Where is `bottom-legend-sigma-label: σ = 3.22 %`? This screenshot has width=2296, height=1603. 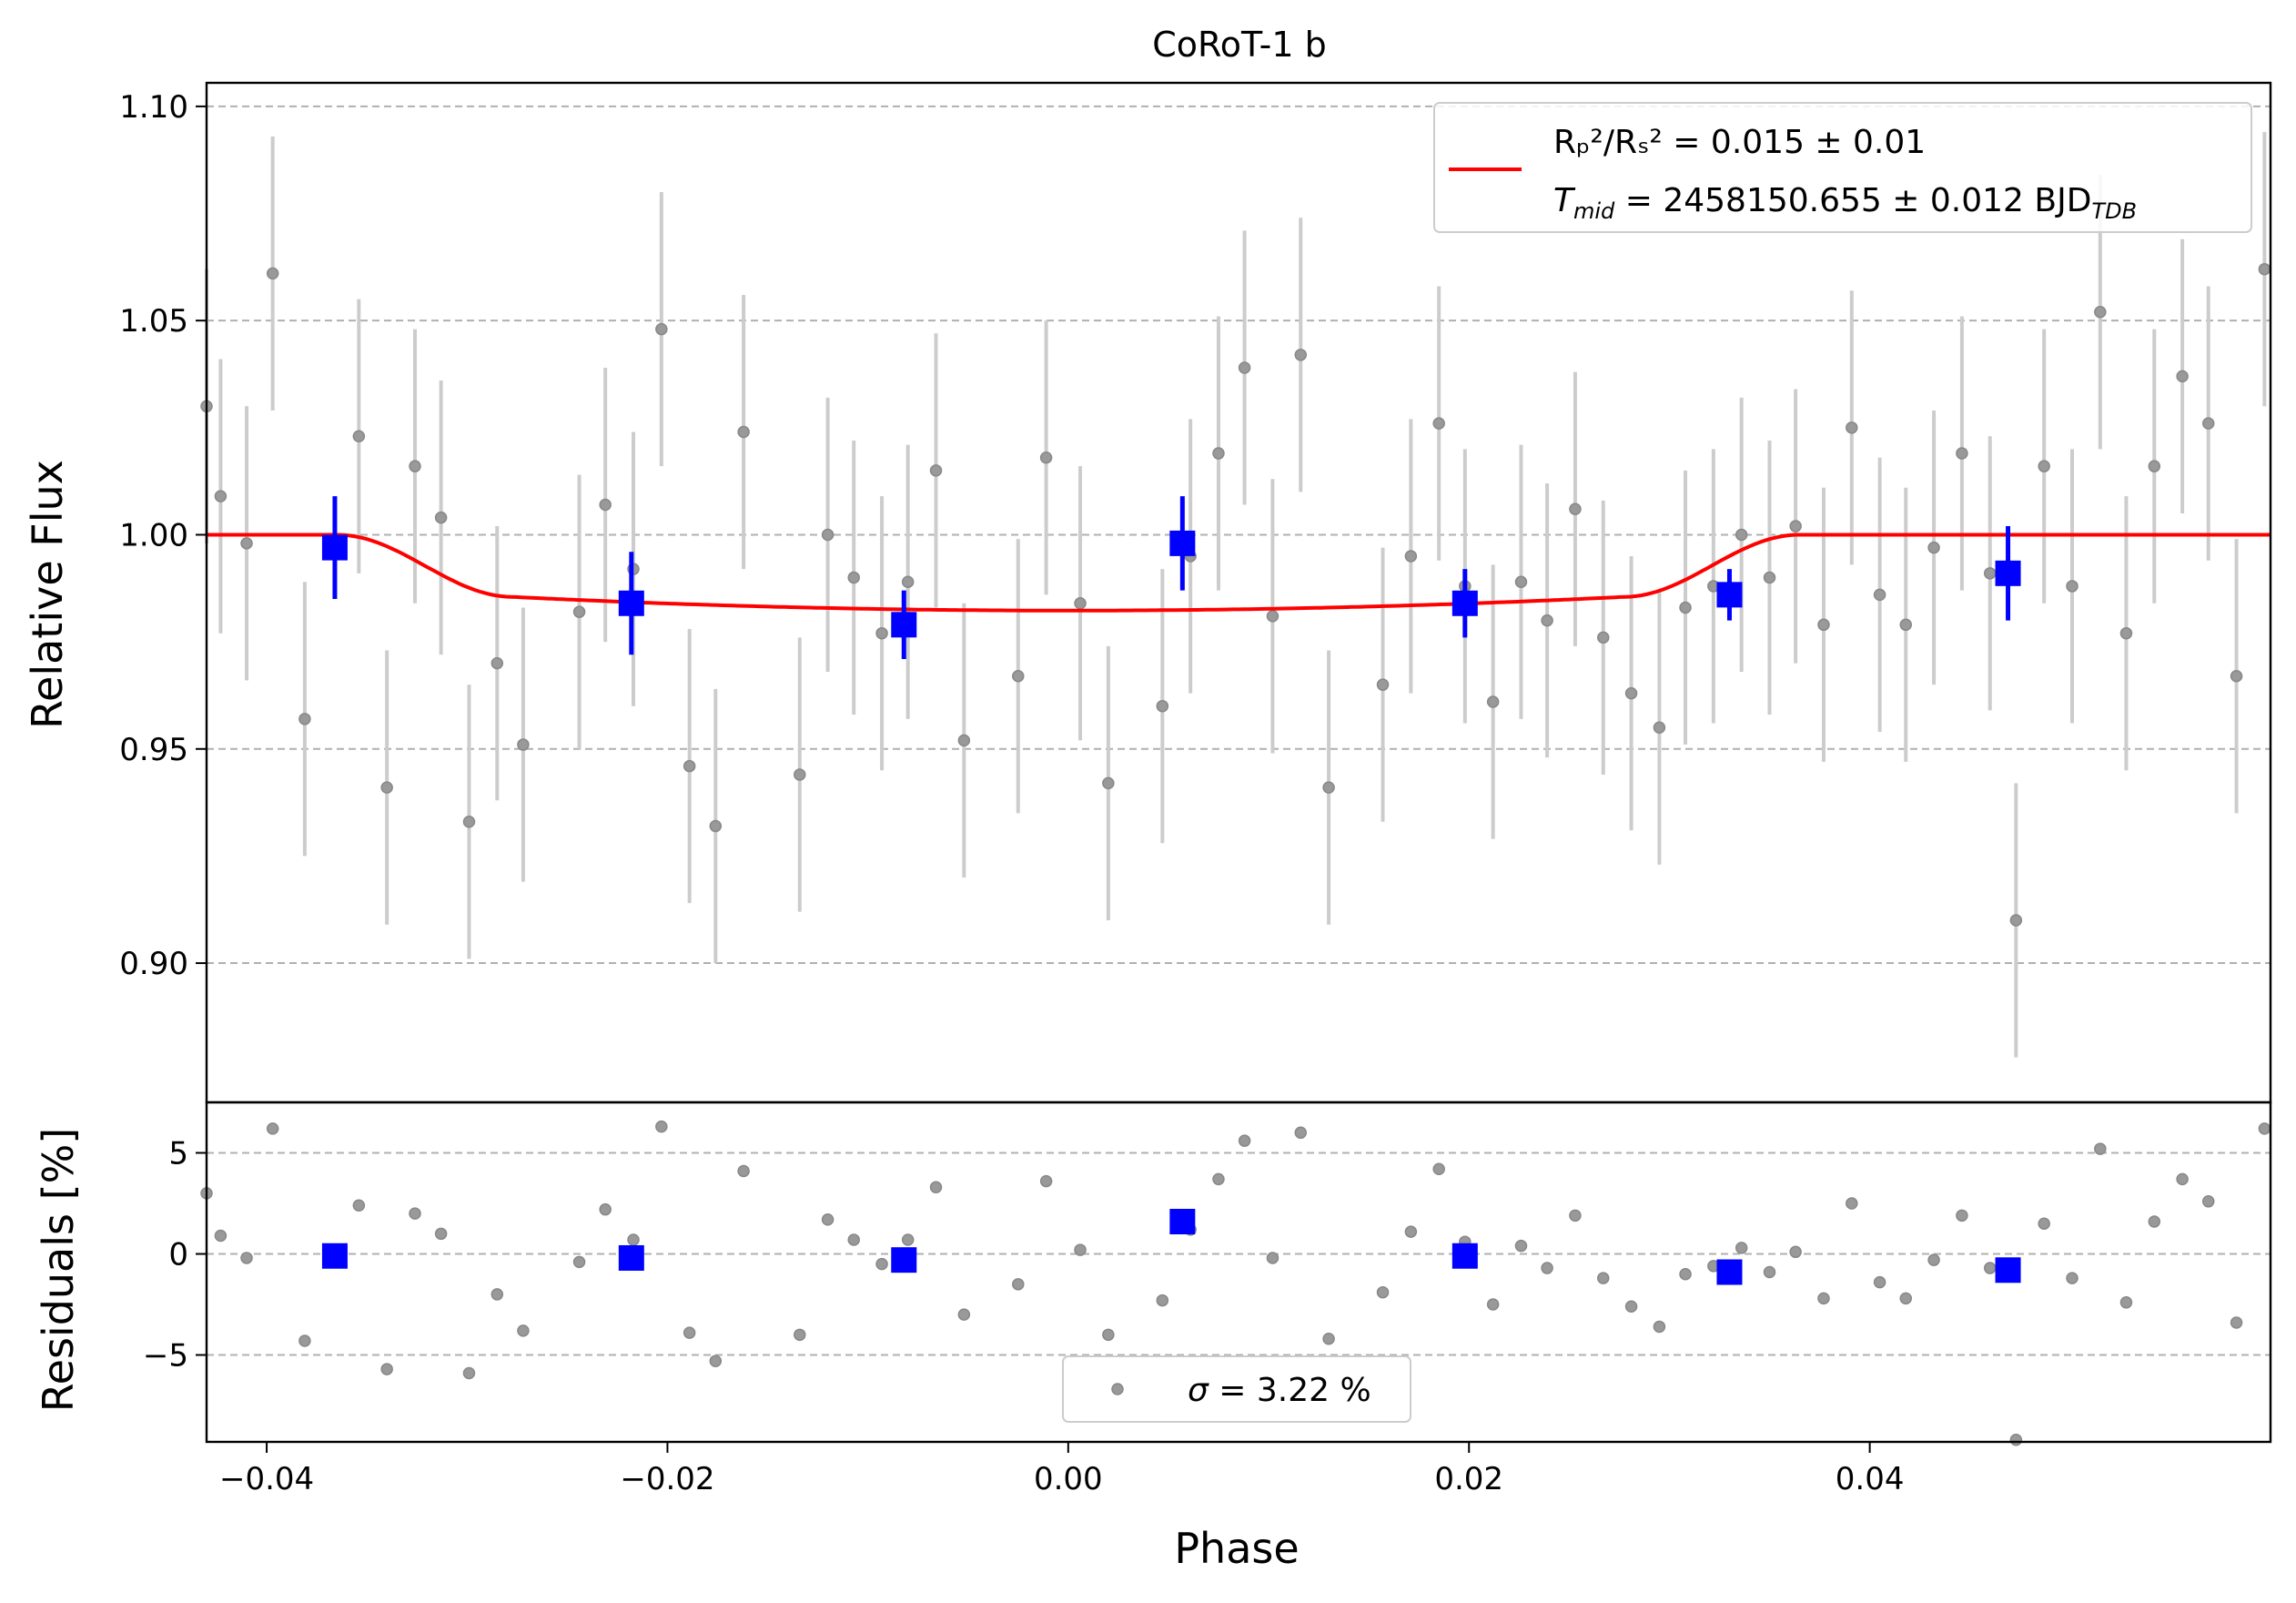 bottom-legend-sigma-label: σ = 3.22 % is located at coordinates (1279, 1390).